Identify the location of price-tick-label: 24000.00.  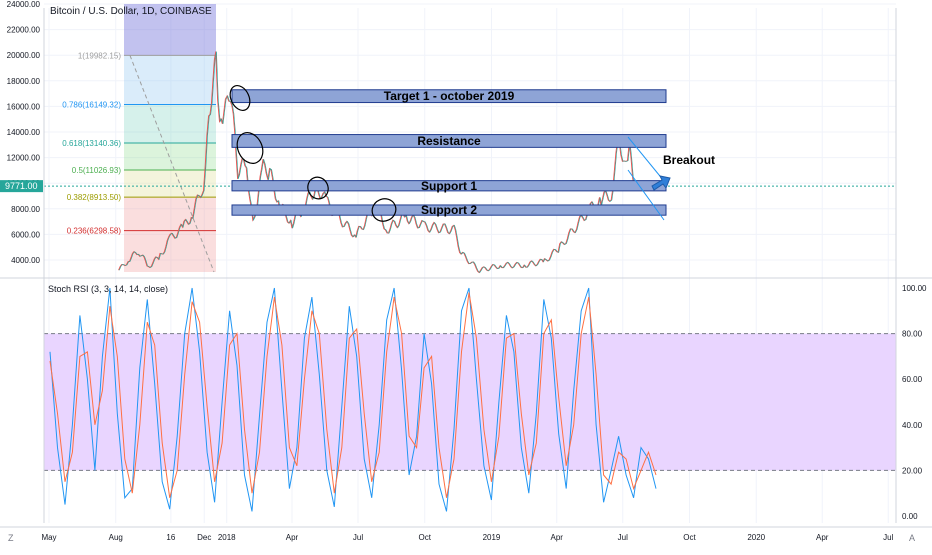
(24, 4).